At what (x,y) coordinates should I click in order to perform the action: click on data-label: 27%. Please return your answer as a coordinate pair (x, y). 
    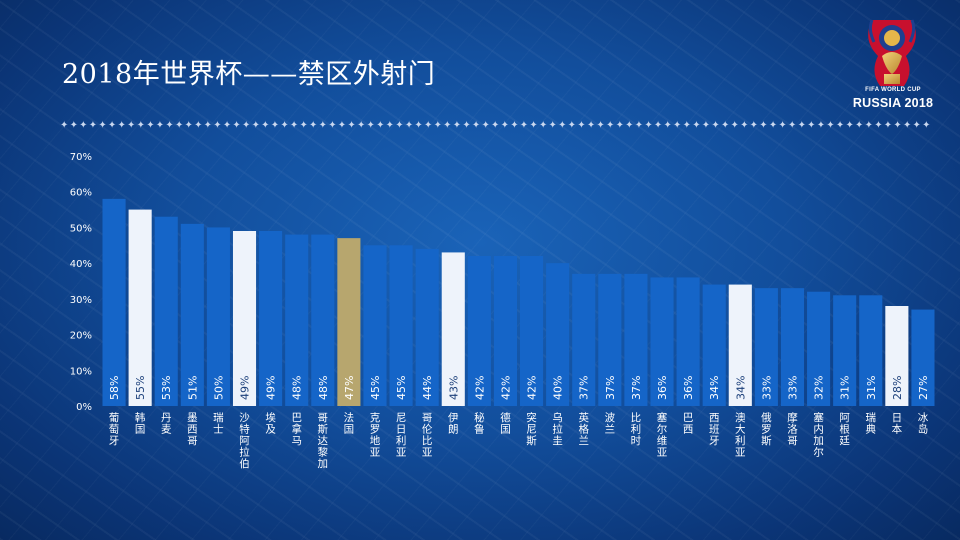
    Looking at the image, I should click on (923, 388).